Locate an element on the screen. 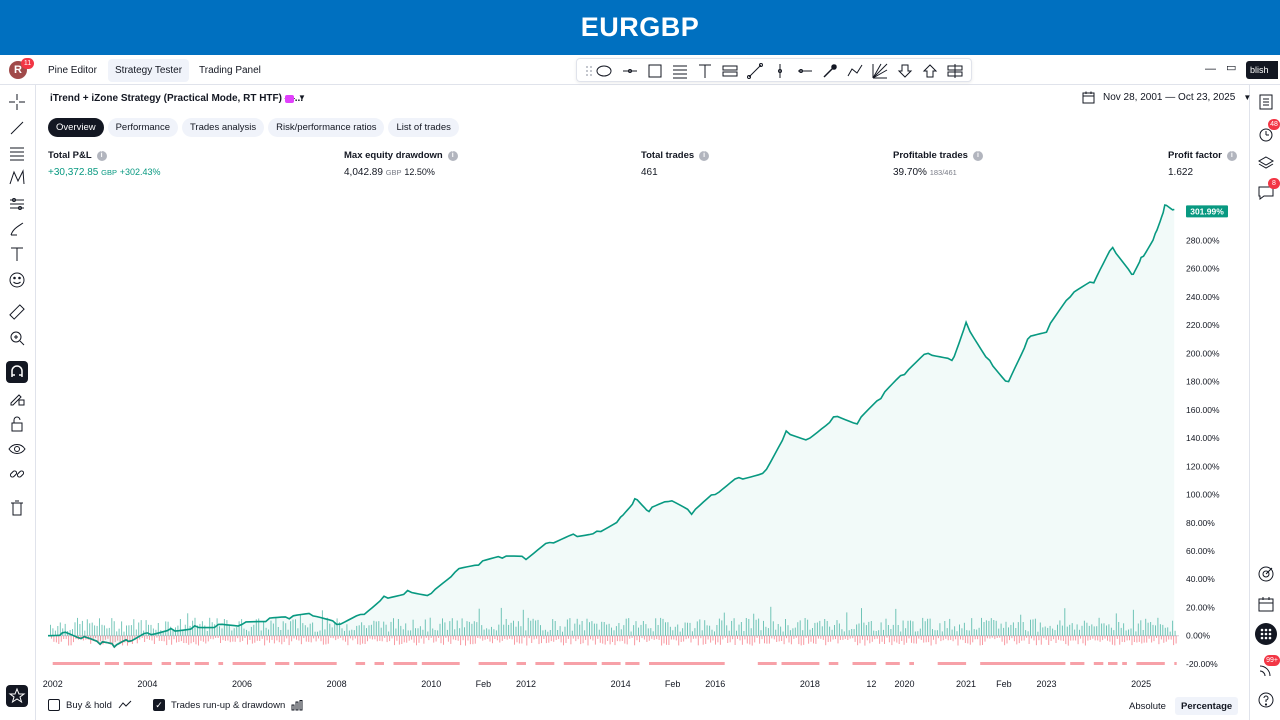  crosshair-icon is located at coordinates (17, 102).